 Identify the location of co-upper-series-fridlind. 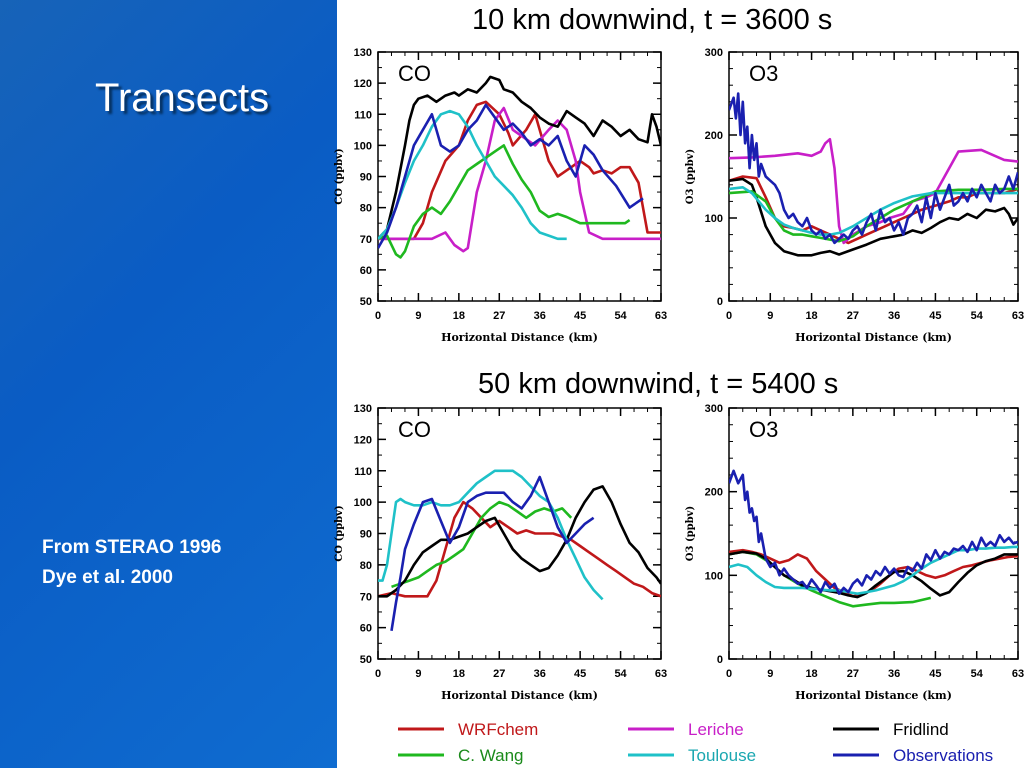
(519, 157).